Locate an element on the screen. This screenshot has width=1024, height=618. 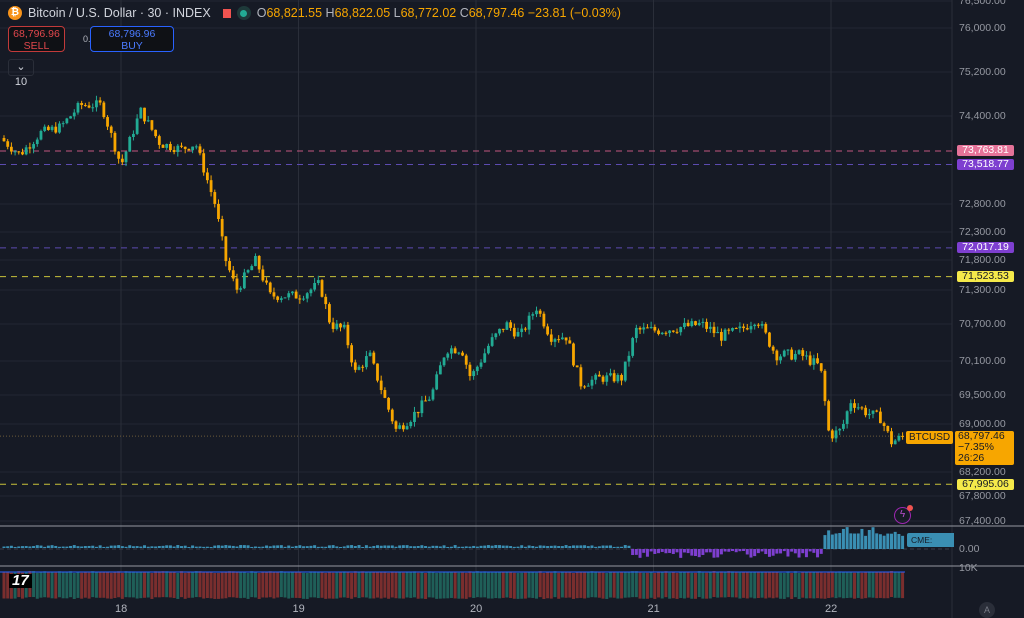
tradingview-logo: 17 is located at coordinates (20, 580).